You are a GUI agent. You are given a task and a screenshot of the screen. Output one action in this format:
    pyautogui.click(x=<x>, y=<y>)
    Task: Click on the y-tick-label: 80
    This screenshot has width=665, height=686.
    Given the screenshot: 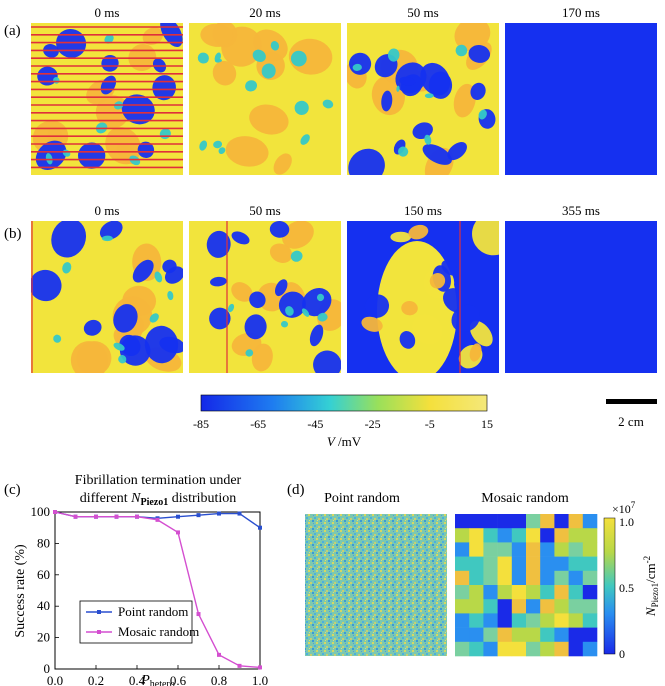 What is the action you would take?
    pyautogui.click(x=43, y=542)
    